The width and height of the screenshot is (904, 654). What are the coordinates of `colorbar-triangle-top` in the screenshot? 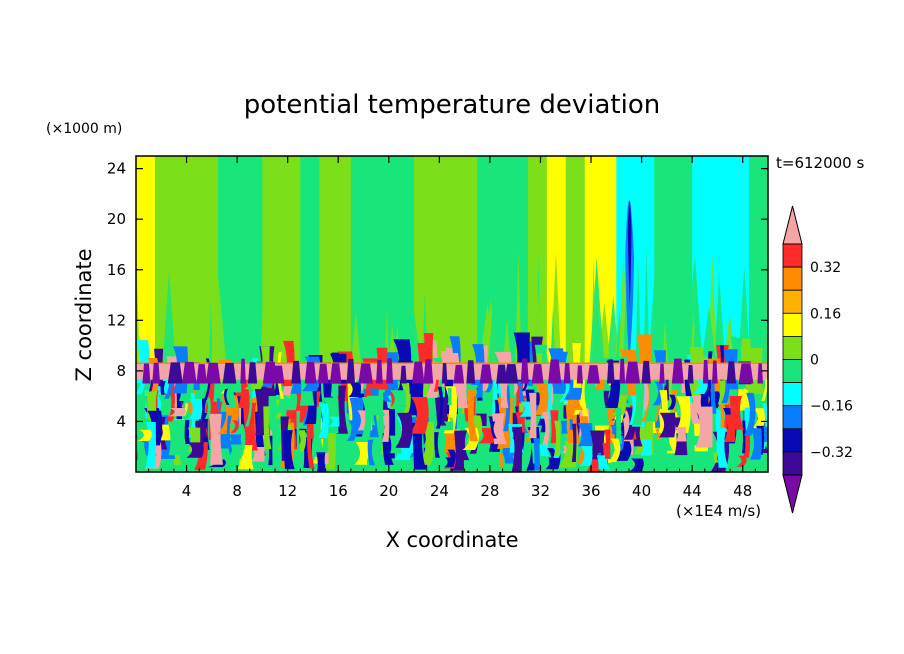 It's located at (792, 225).